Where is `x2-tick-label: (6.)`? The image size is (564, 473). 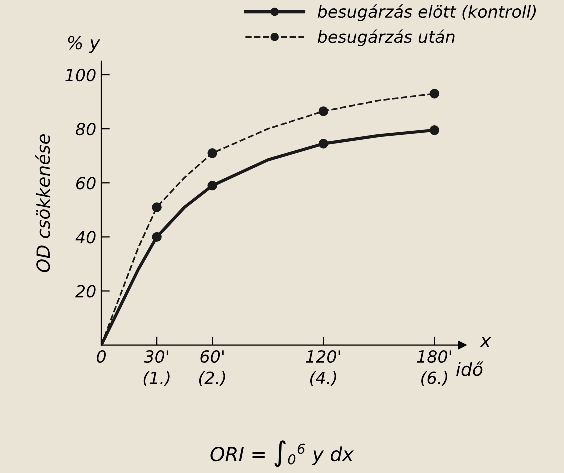
x2-tick-label: (6.) is located at coordinates (435, 378).